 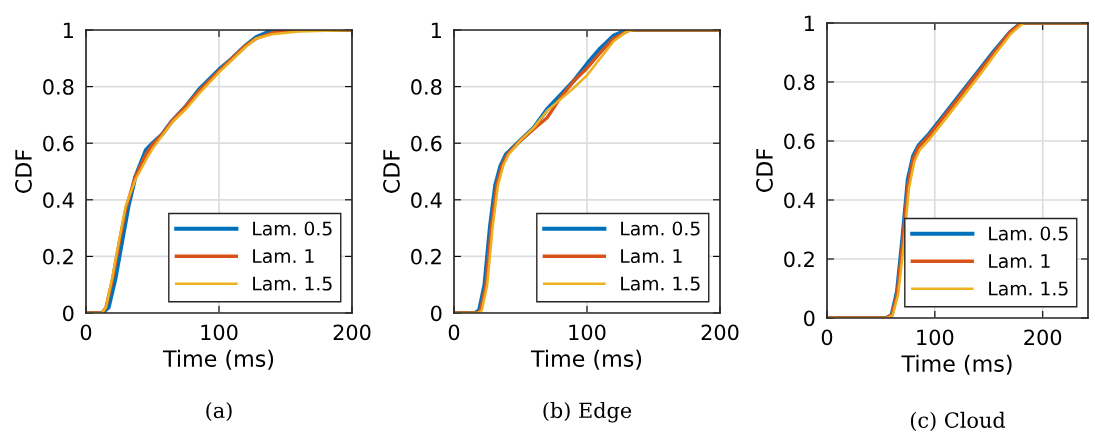 I want to click on text: (c) Cloud, so click(x=958, y=421).